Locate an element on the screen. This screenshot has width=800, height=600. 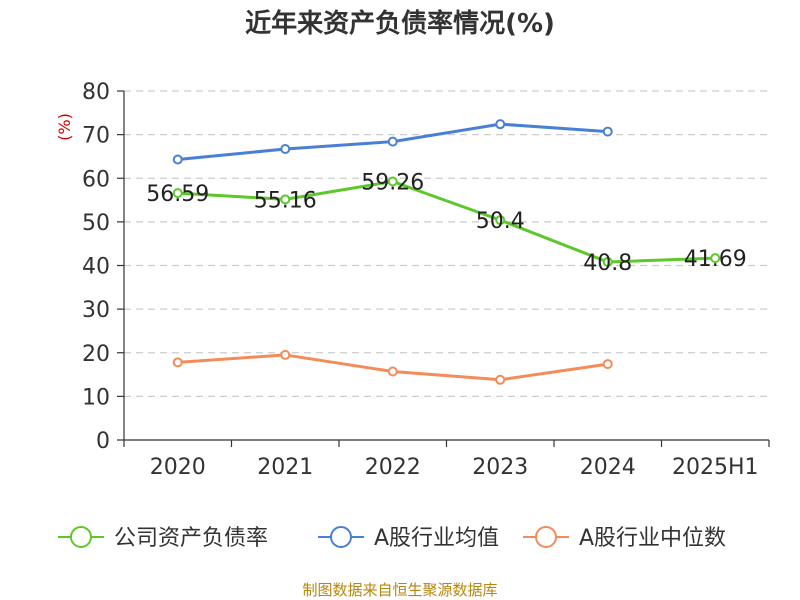
data-labels: 56.59 55.16 59.26 50.4 40.8 41.69 is located at coordinates (446, 223).